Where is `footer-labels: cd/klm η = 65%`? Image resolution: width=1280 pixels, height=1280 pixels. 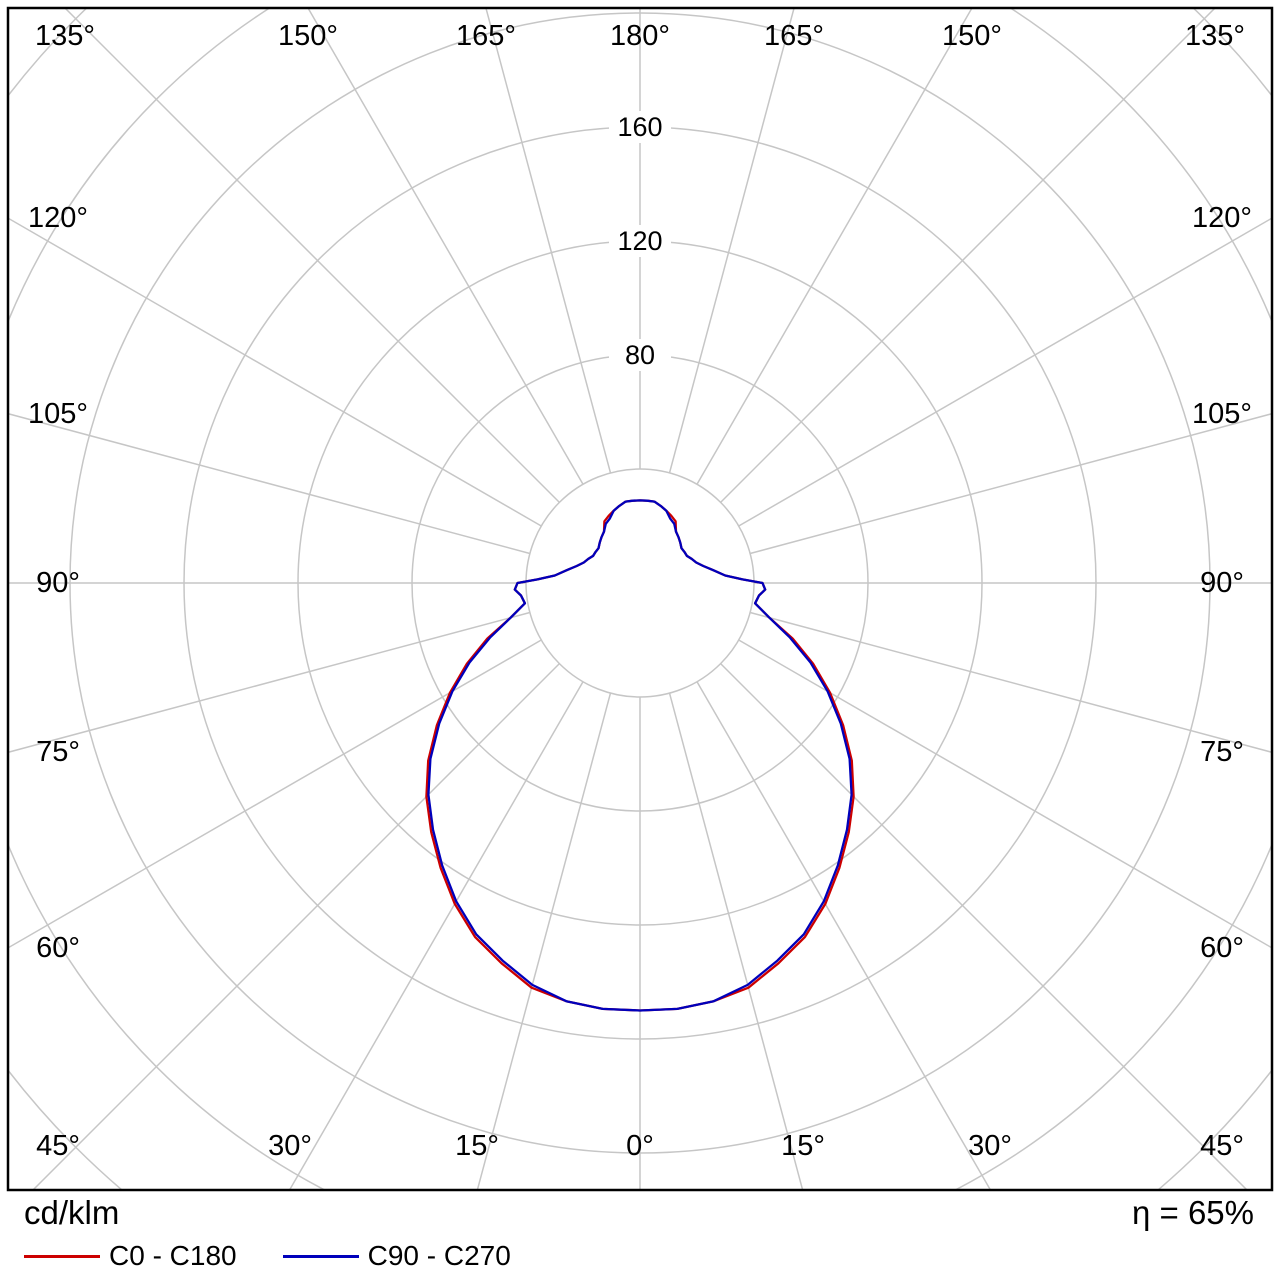 footer-labels: cd/klm η = 65% is located at coordinates (640, 1212).